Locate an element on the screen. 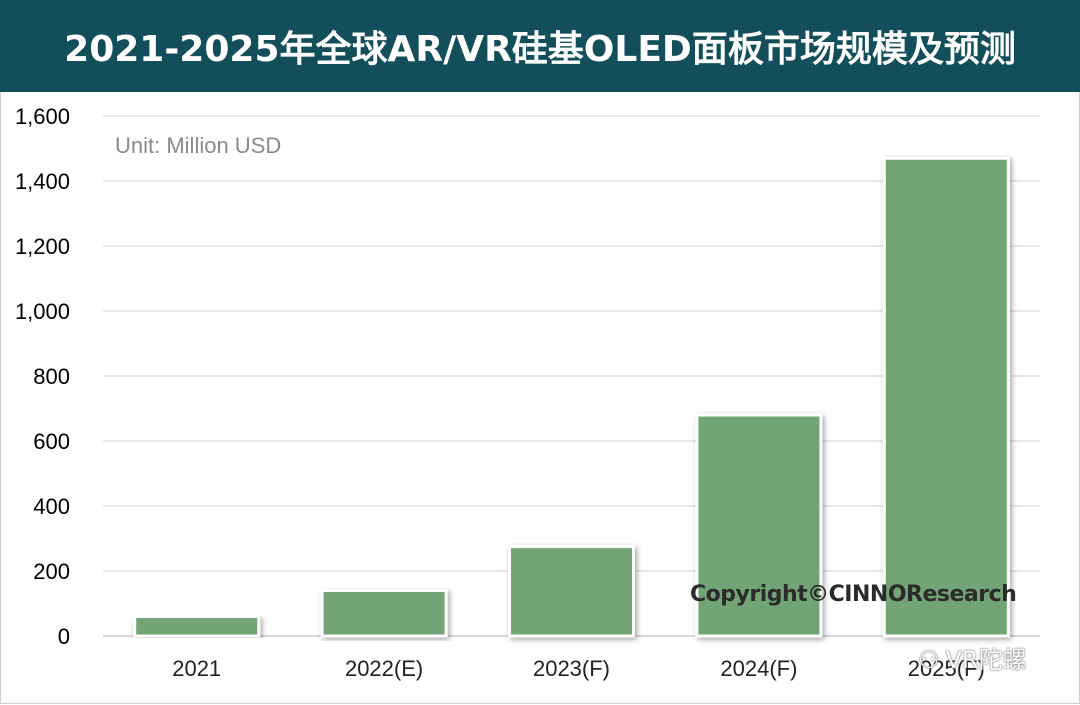 This screenshot has height=705, width=1080. x-axis-ticks: 2021 2022(E) 2023(F) 2024(F) 2025(F) is located at coordinates (578, 668).